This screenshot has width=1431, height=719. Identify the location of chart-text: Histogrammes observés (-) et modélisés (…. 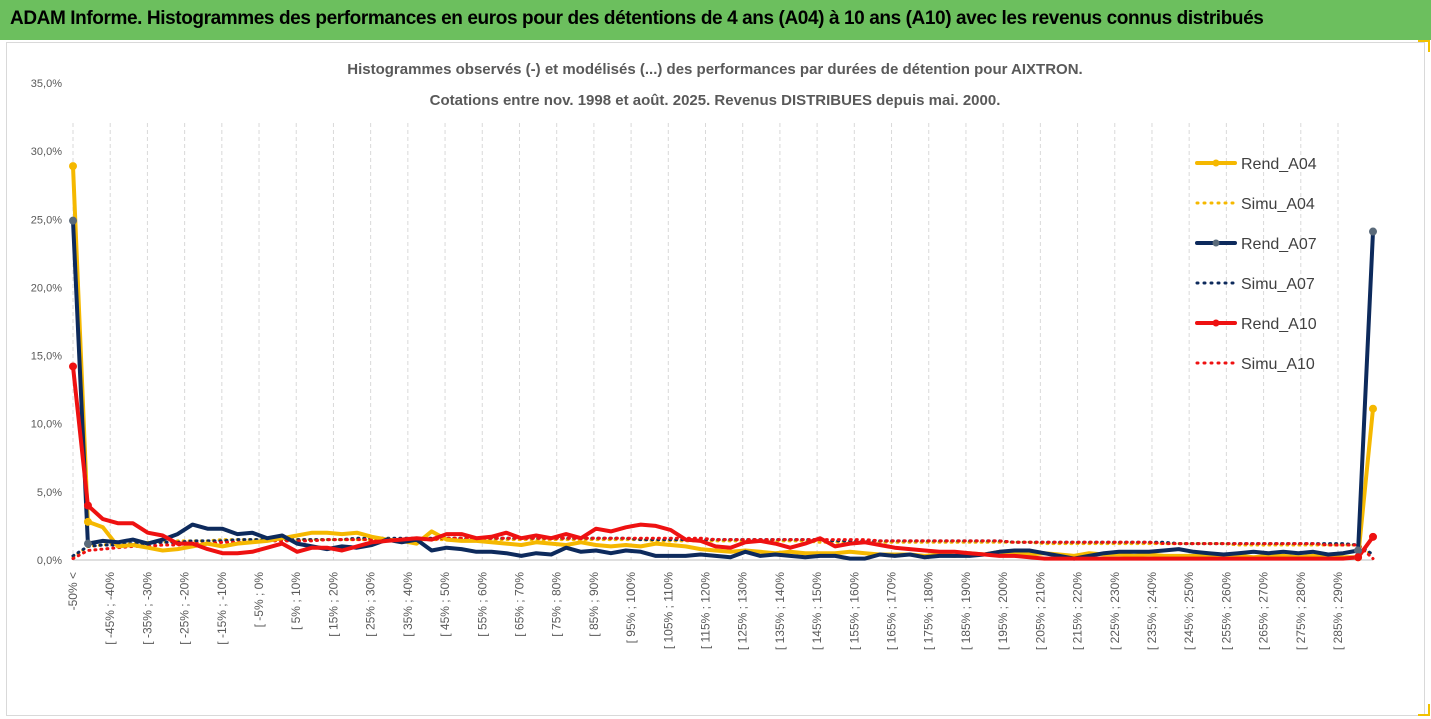
(714, 85).